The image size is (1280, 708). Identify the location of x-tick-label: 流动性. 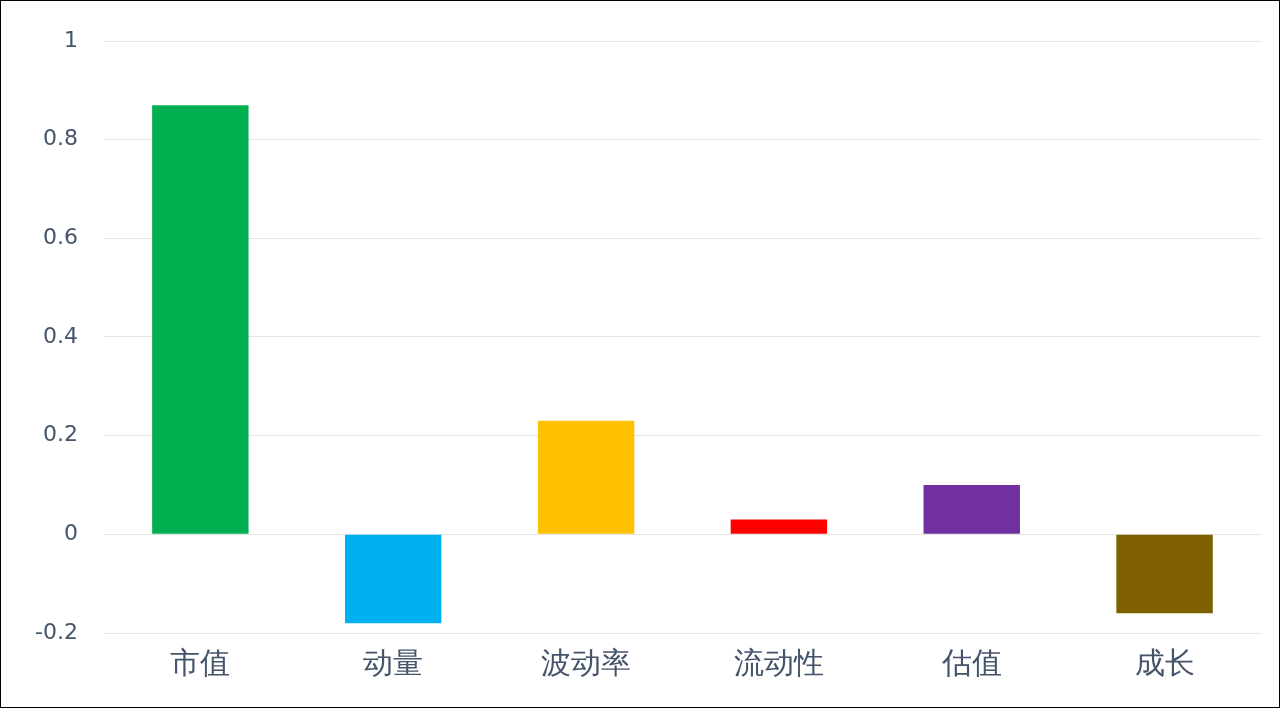
(778, 662).